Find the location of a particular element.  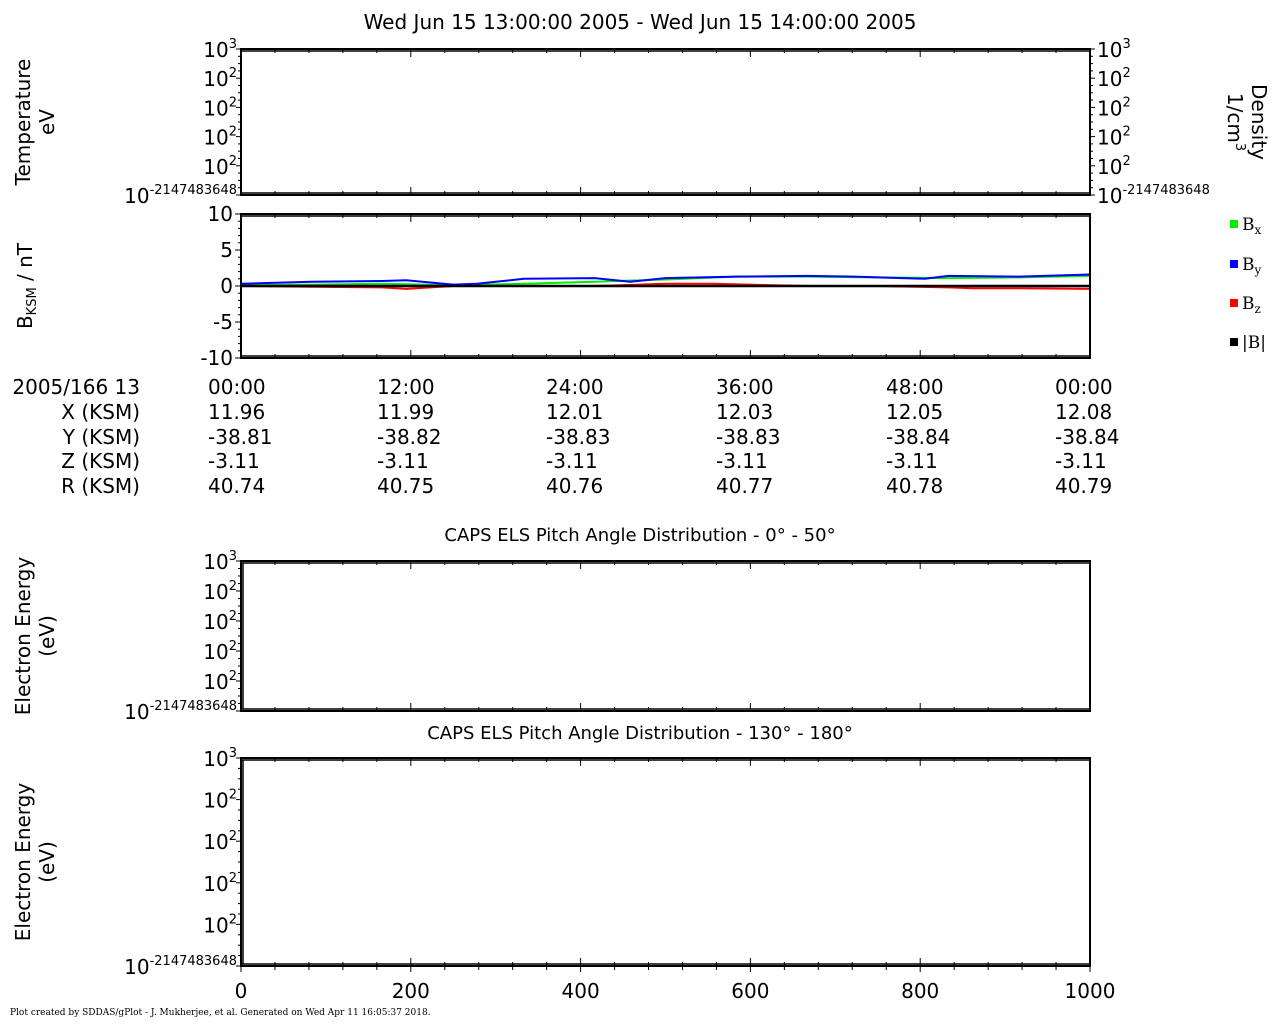

magnetic-field-y-tick-label: 10 is located at coordinates (220, 214).